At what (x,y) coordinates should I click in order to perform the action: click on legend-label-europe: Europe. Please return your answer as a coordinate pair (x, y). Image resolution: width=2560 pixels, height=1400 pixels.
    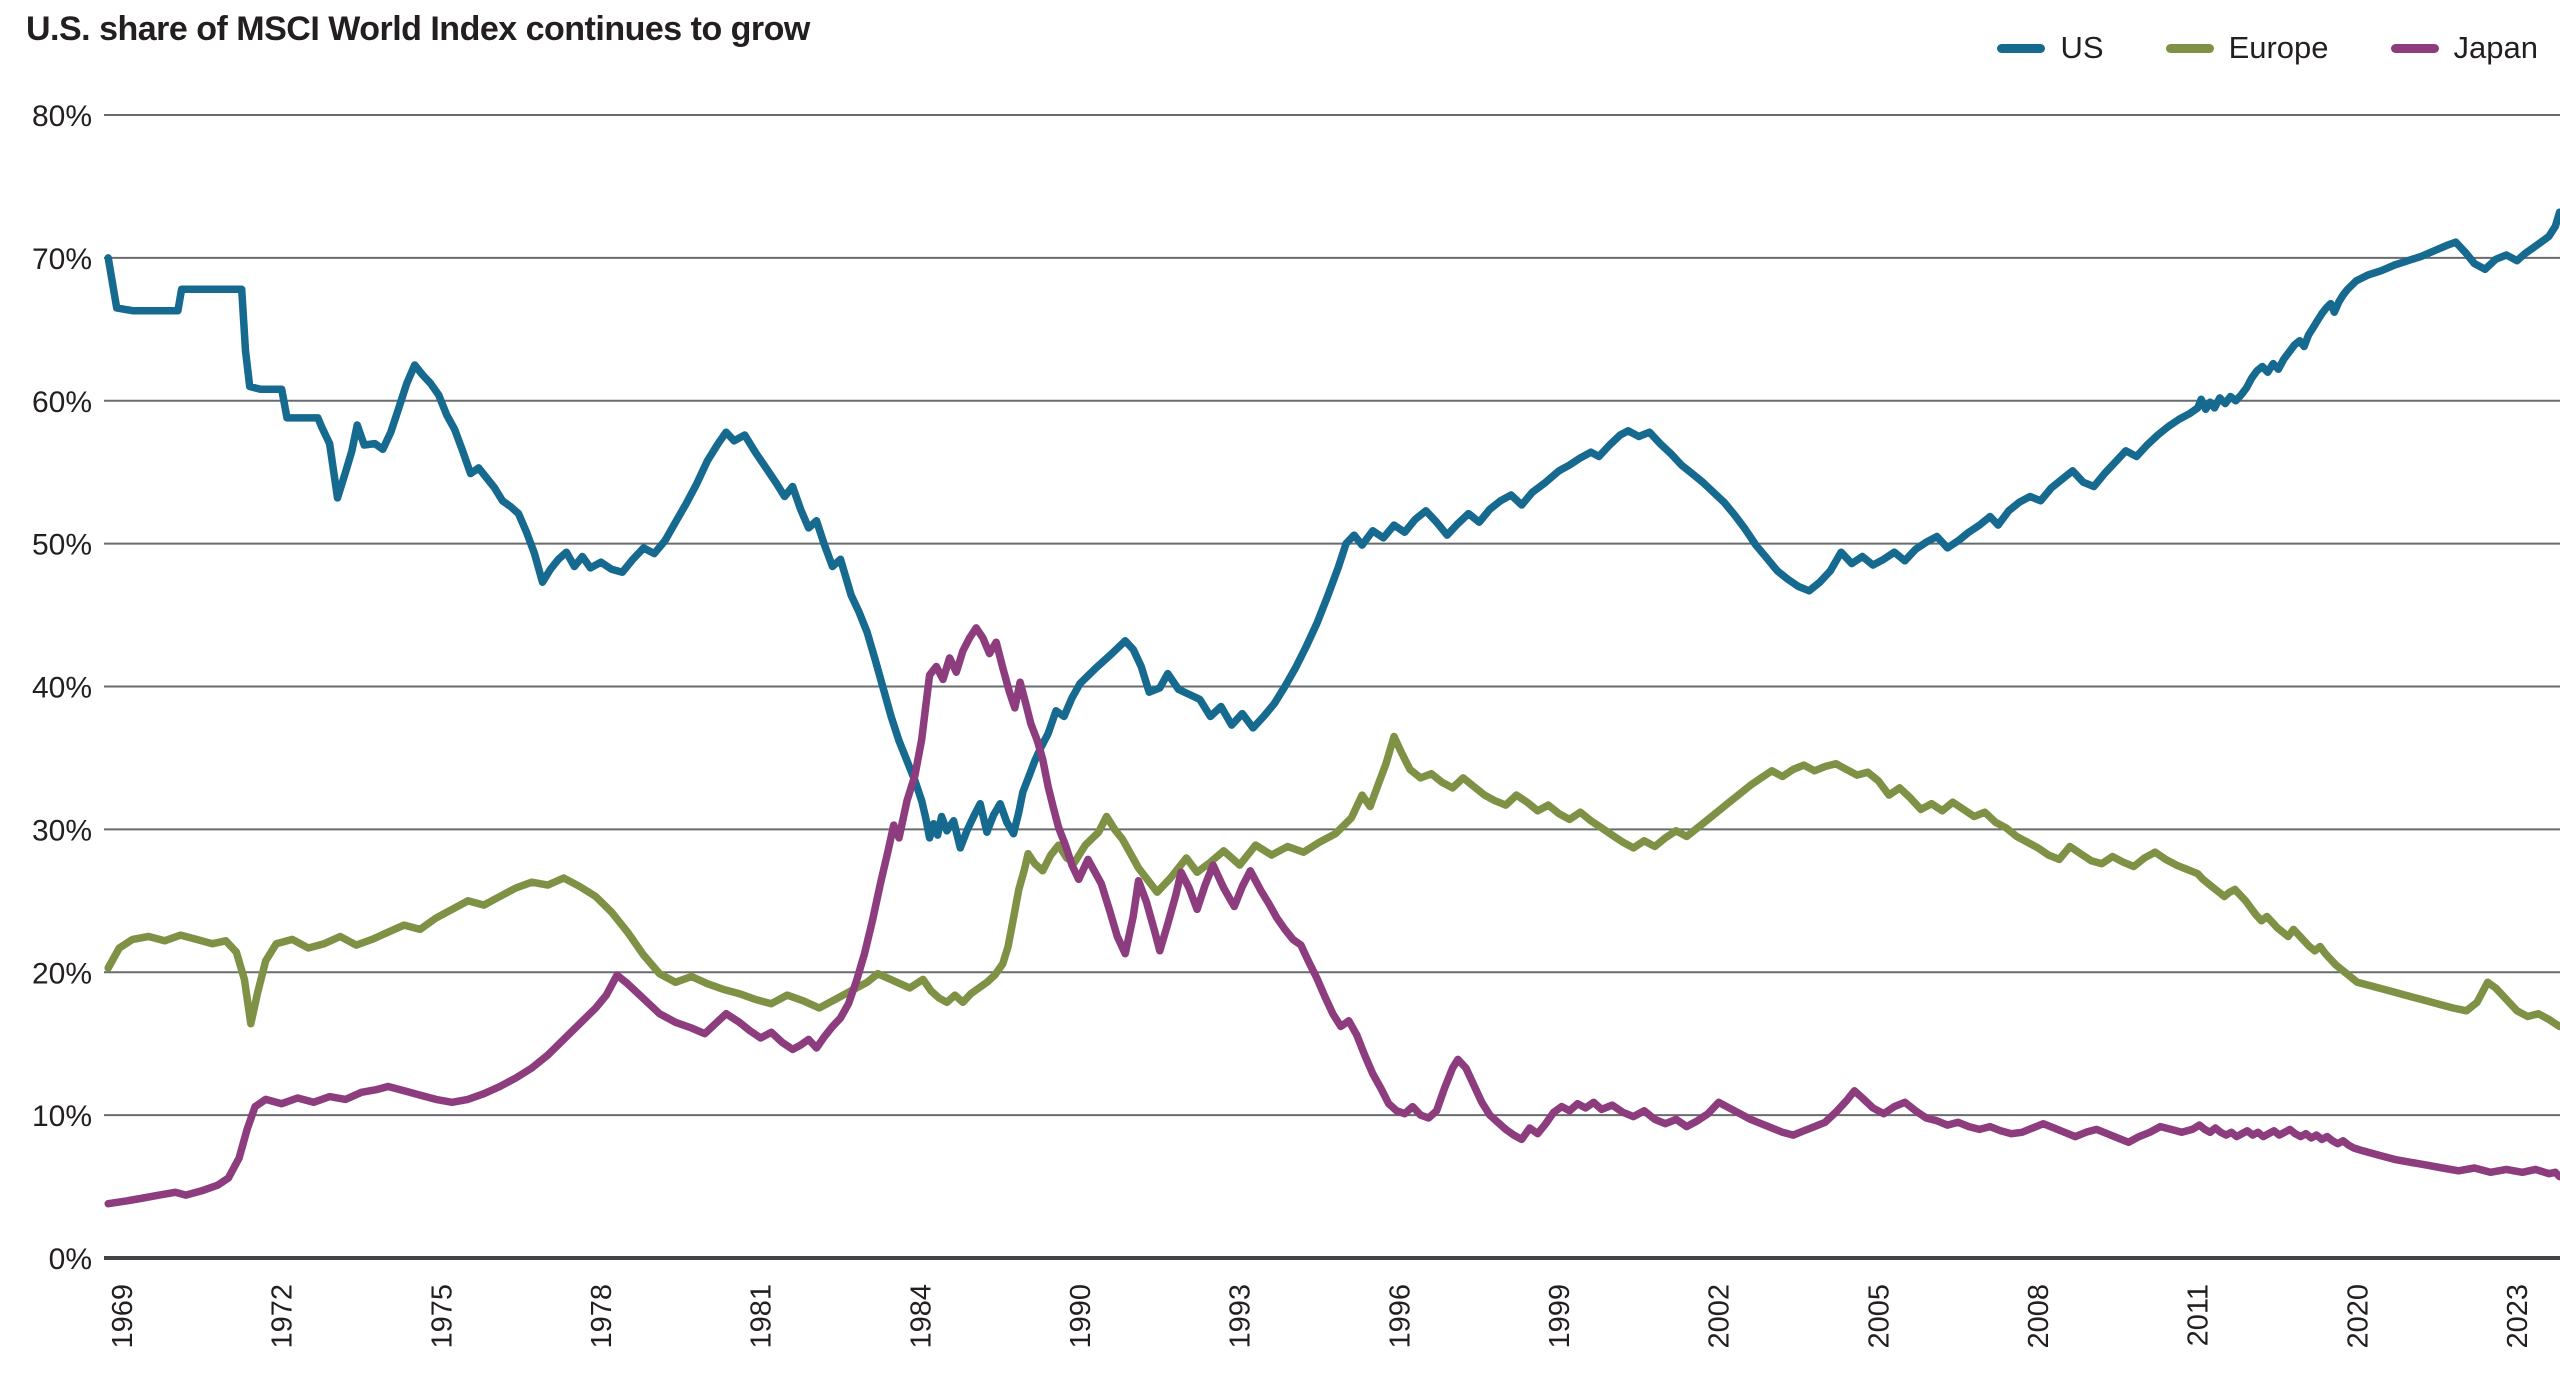
    Looking at the image, I should click on (2278, 47).